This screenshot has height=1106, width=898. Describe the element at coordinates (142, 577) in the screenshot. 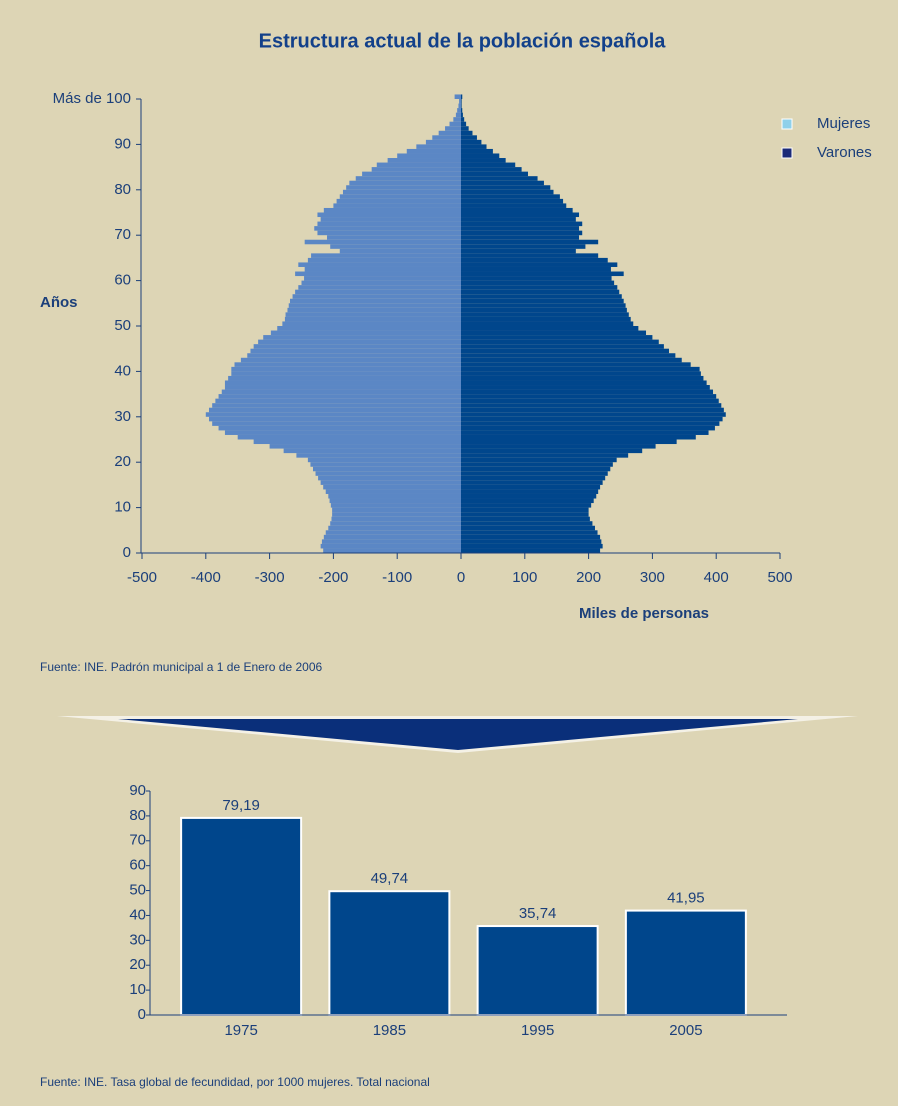

I see `x-tick-label: -500` at that location.